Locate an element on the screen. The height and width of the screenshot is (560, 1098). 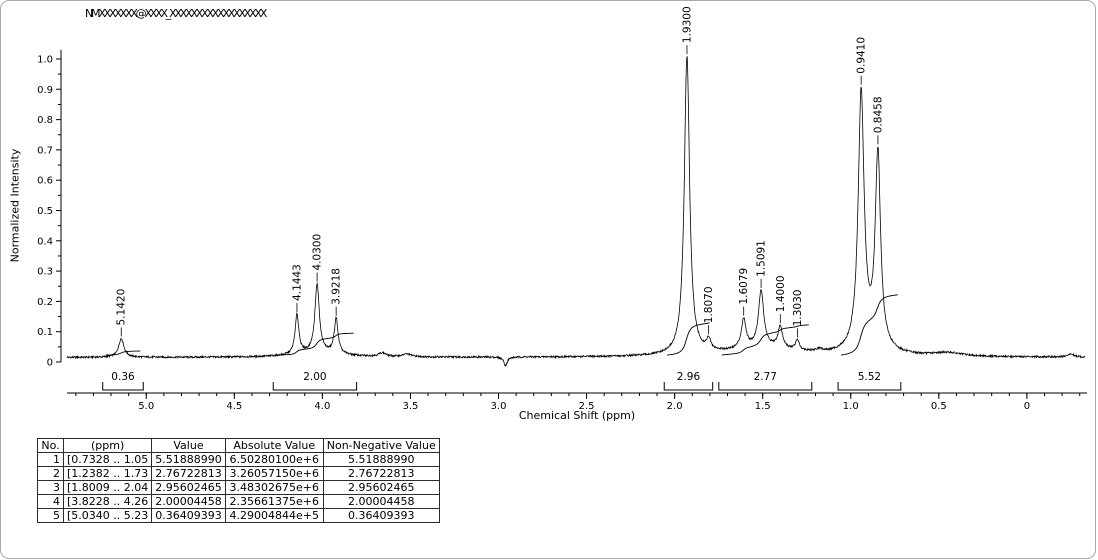
x-tick-label: 3.0 is located at coordinates (499, 406).